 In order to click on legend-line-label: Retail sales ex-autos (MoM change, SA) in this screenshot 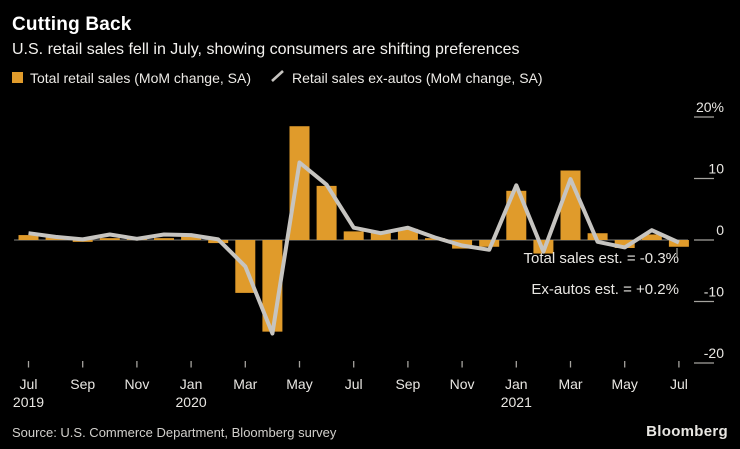, I will do `click(417, 77)`.